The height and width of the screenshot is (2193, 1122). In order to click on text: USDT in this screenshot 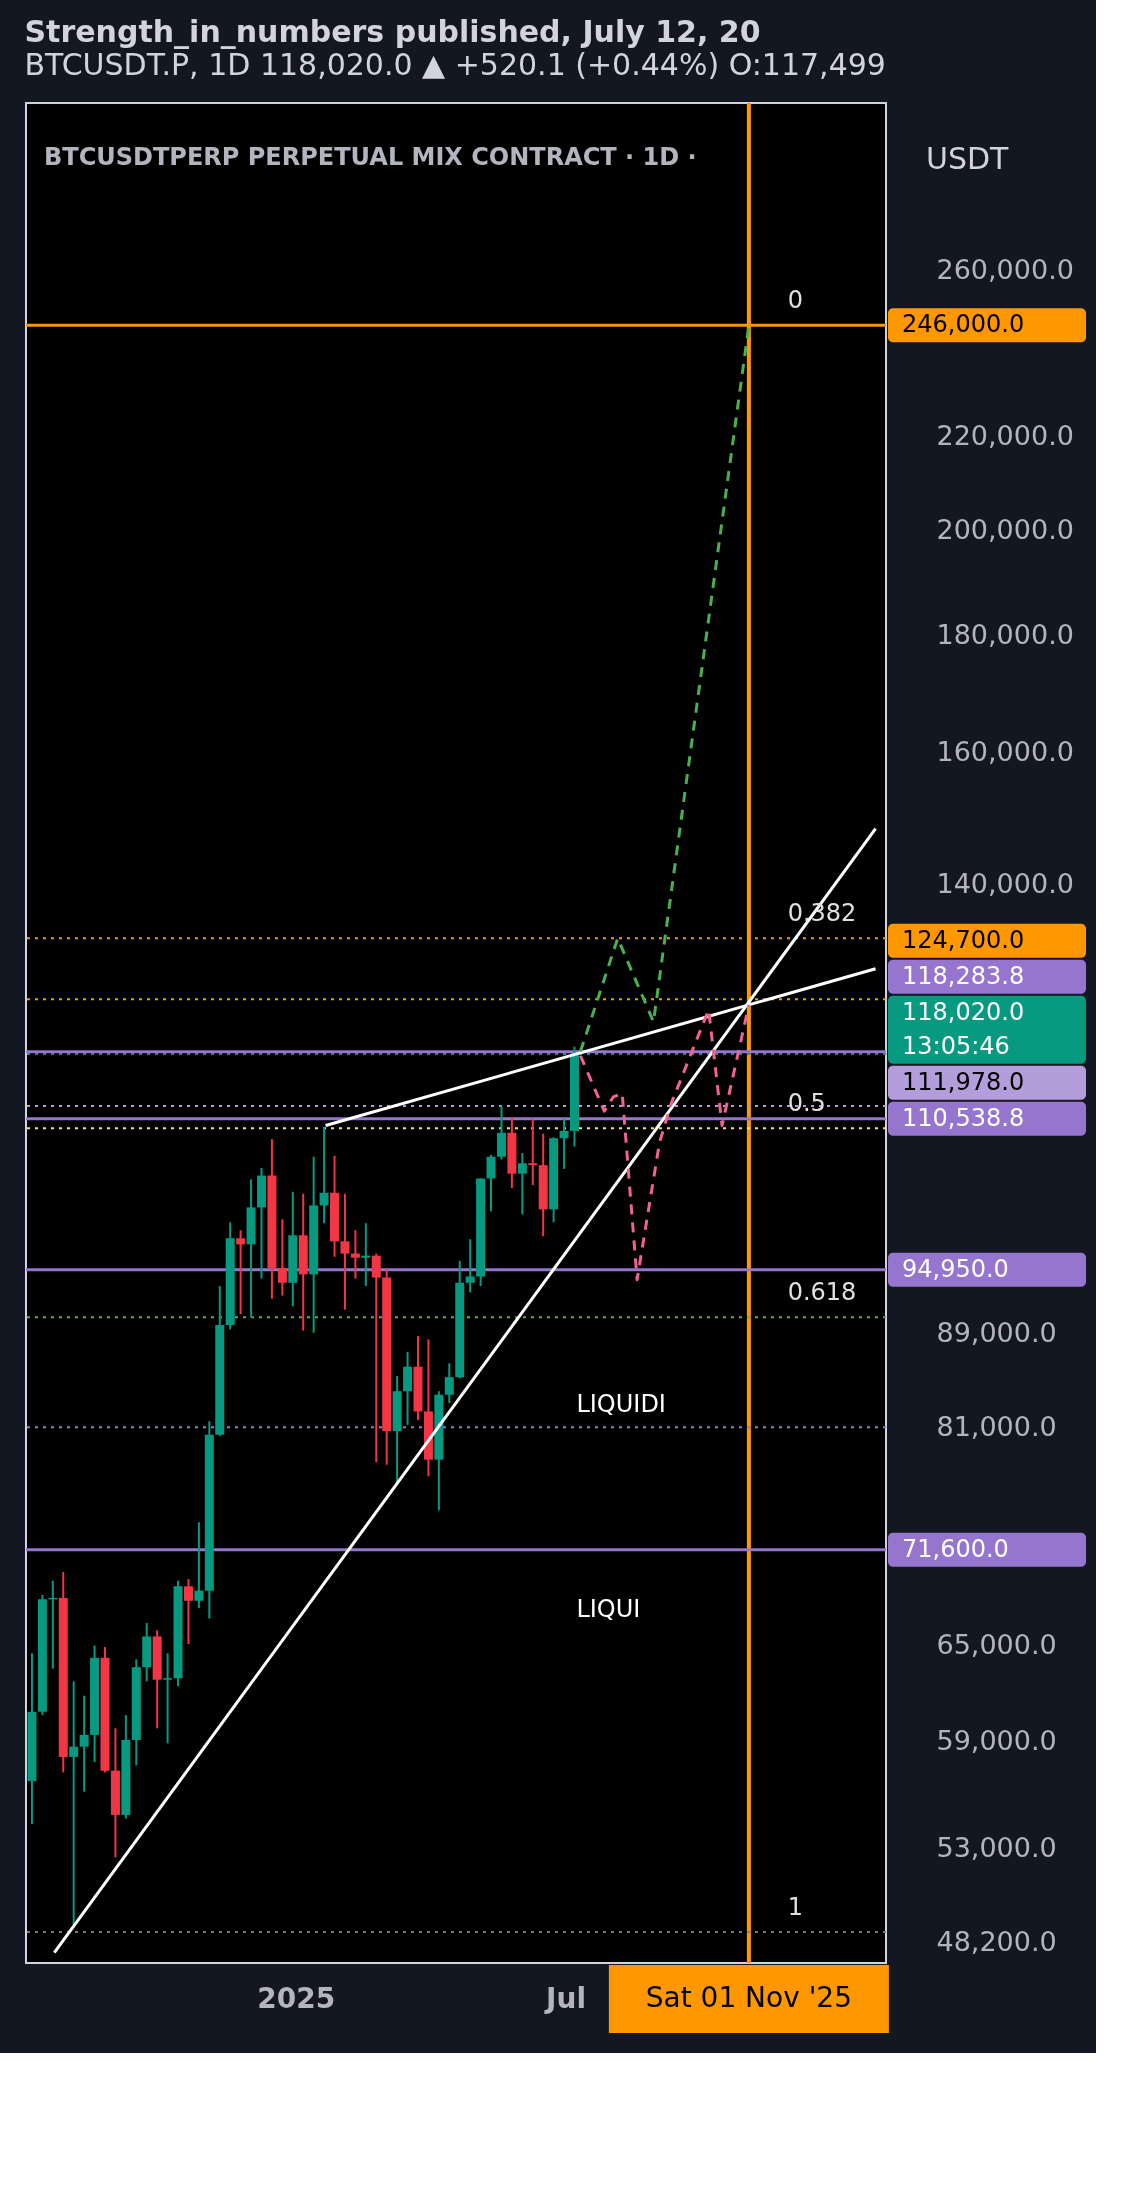, I will do `click(968, 158)`.